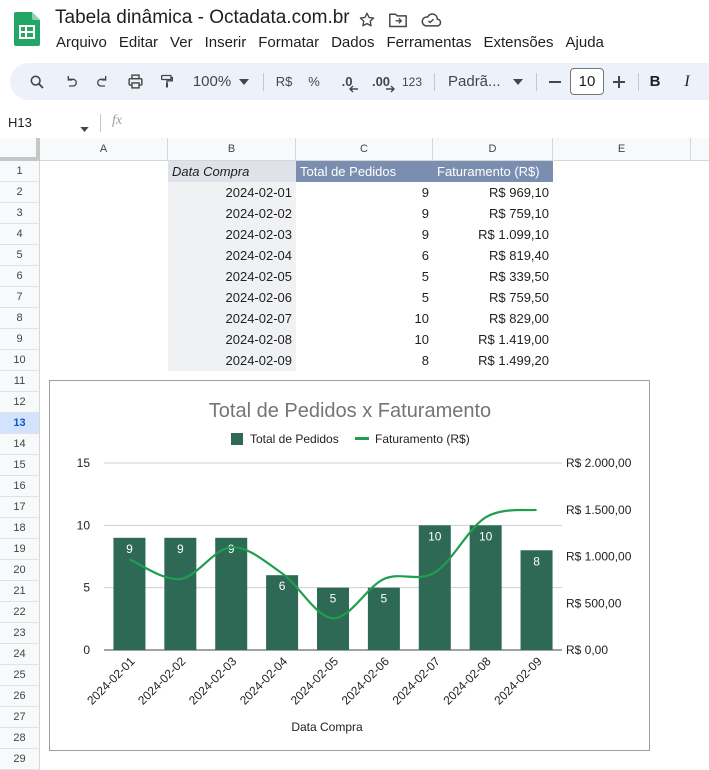  What do you see at coordinates (212, 81) in the screenshot?
I see `zoom-select: 100%` at bounding box center [212, 81].